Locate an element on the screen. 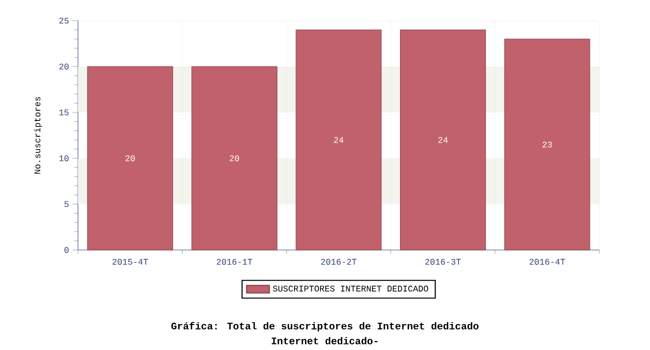 Image resolution: width=650 pixels, height=350 pixels. y-tick-label: 10 is located at coordinates (64, 158).